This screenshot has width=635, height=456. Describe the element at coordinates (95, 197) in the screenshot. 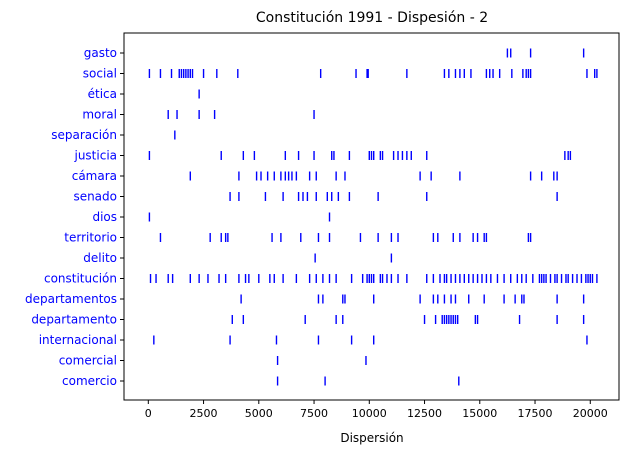

I see `y-tick-label: senado` at that location.